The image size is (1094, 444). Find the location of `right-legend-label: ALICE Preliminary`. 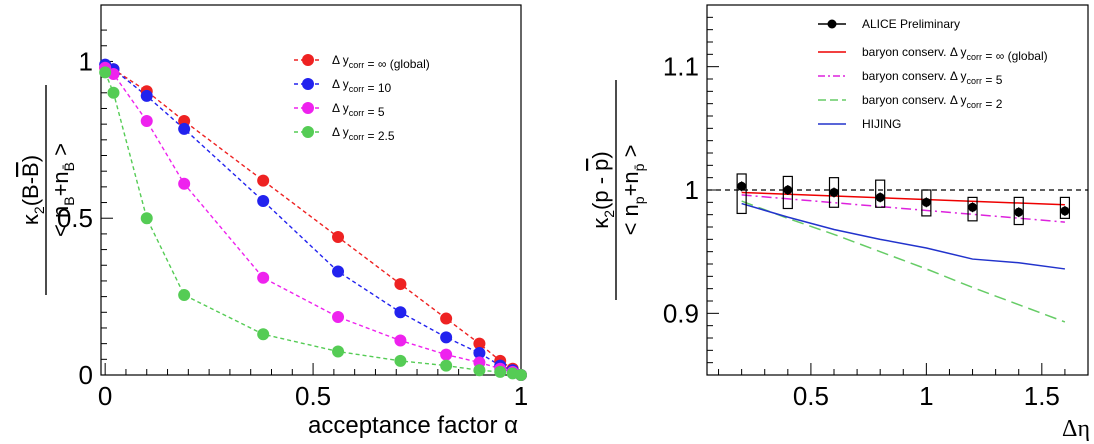

right-legend-label: ALICE Preliminary is located at coordinates (911, 24).